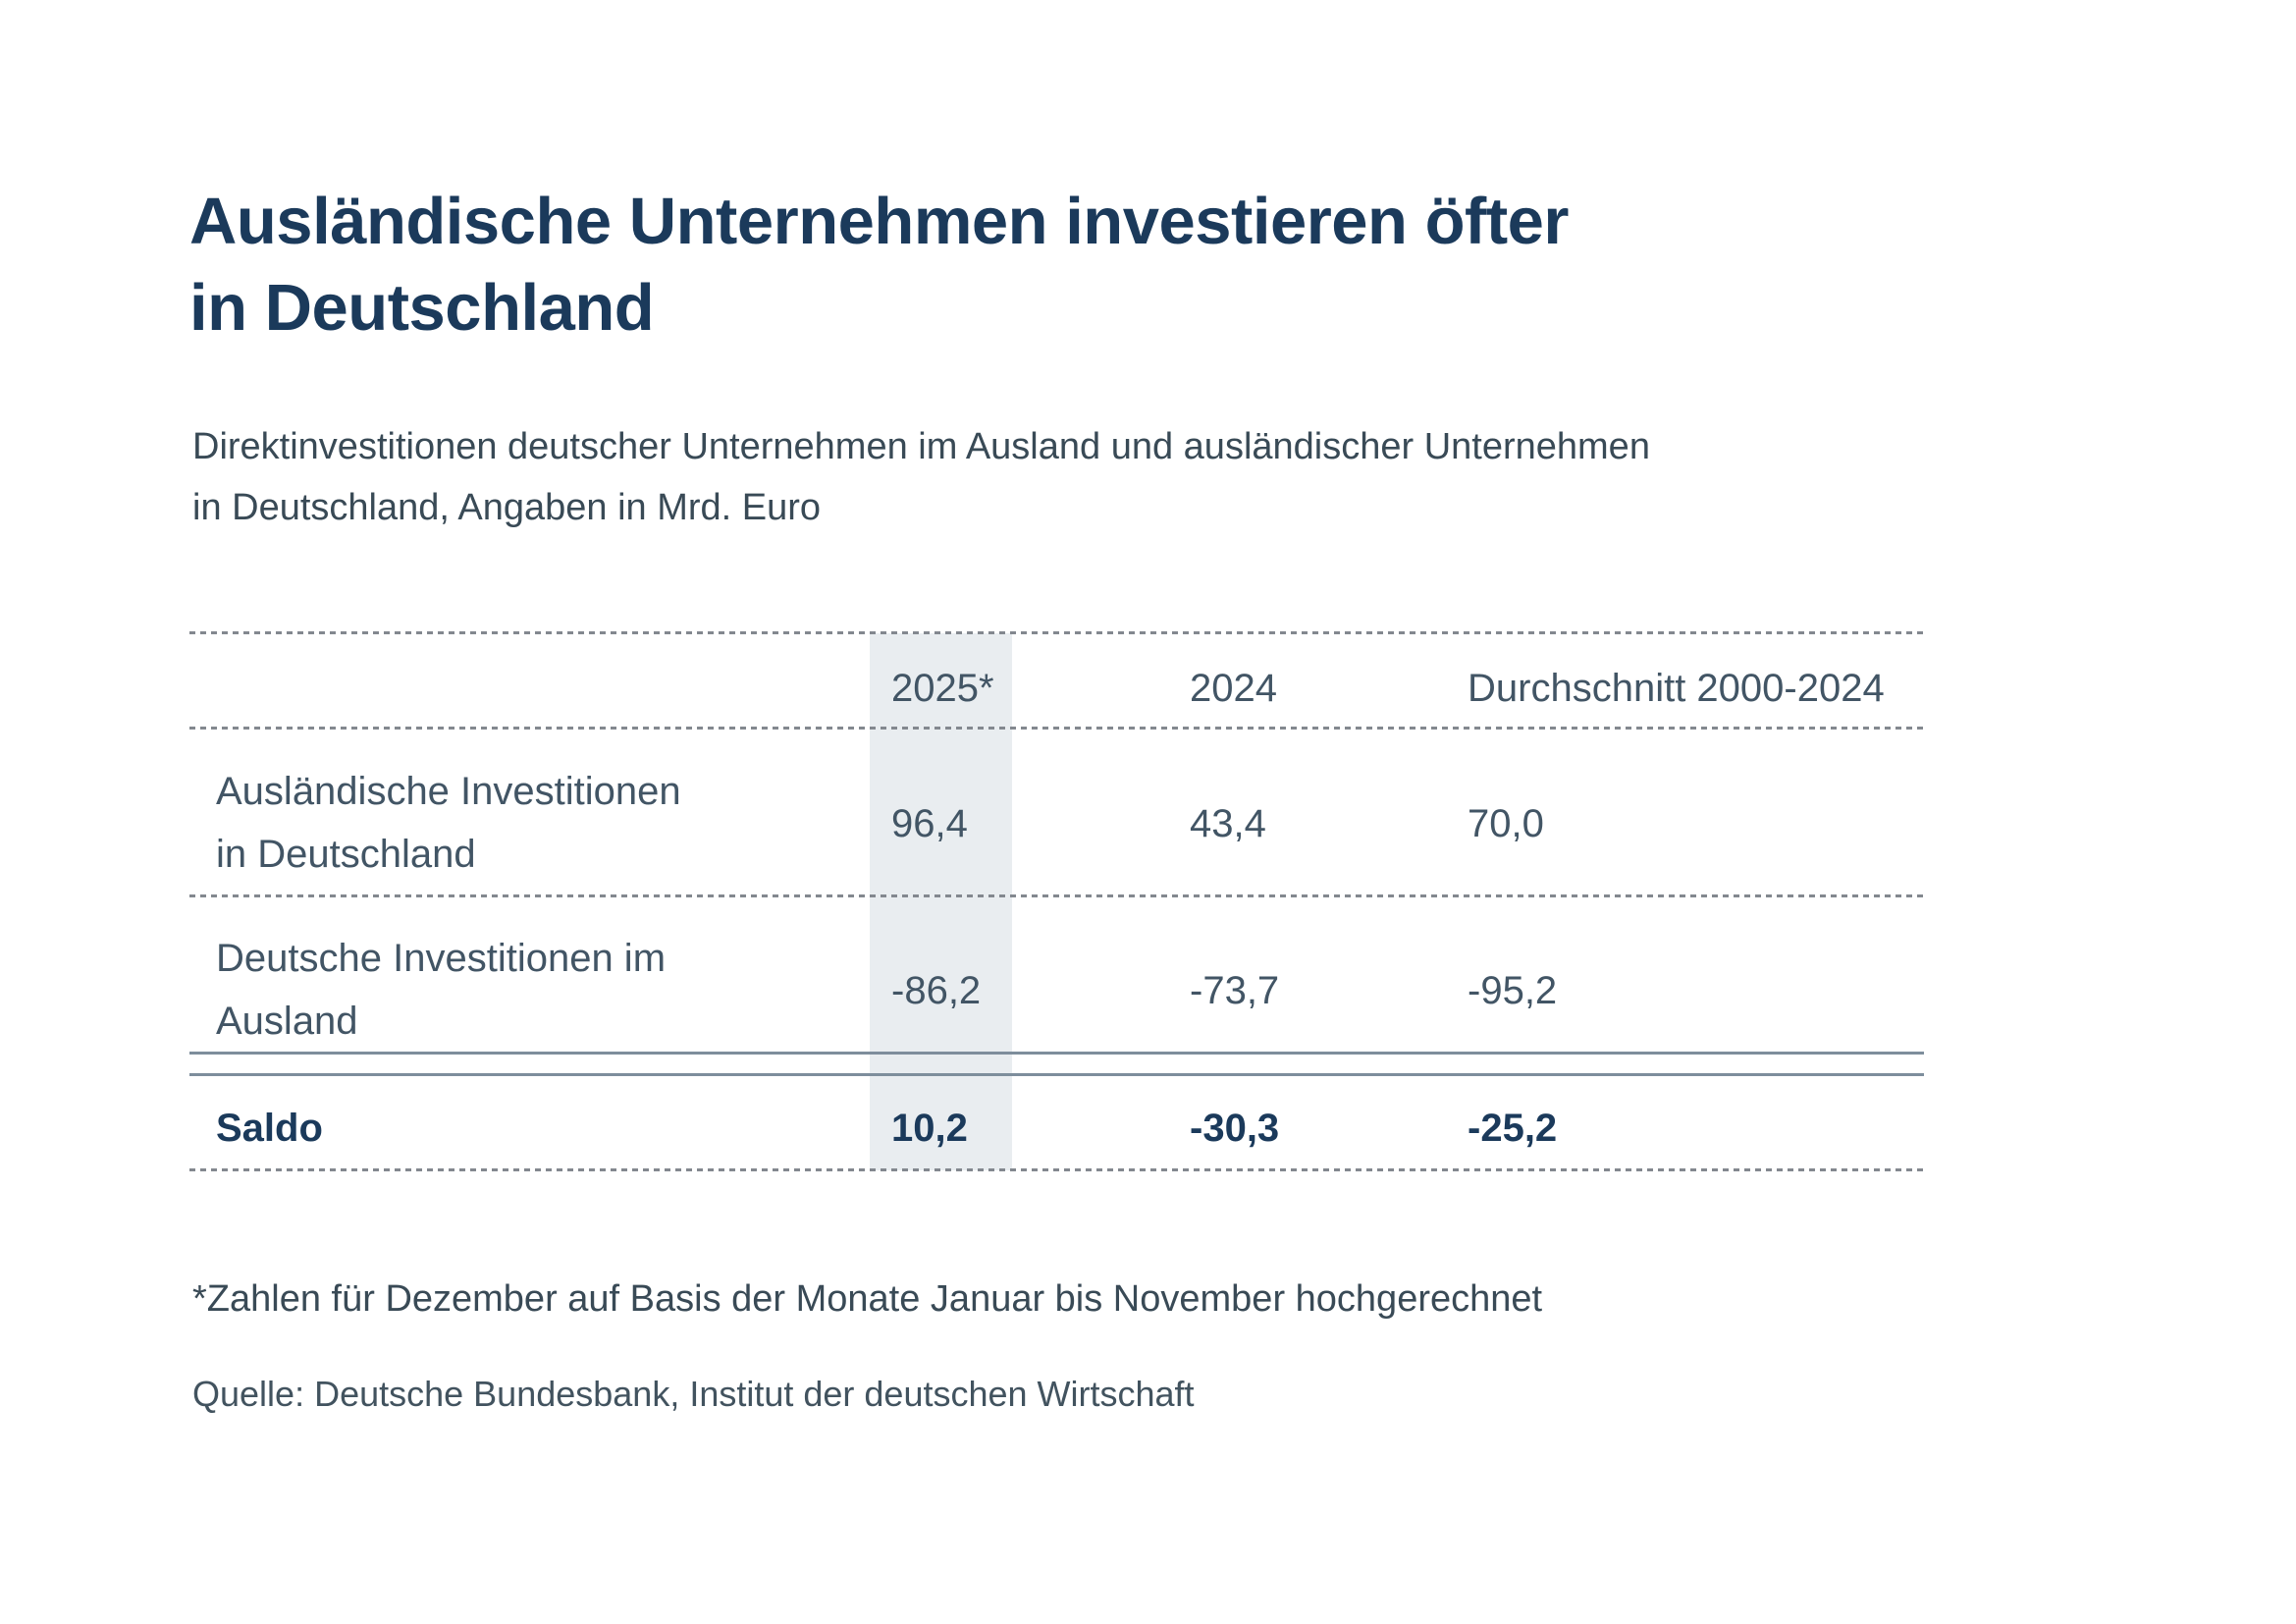  What do you see at coordinates (942, 688) in the screenshot?
I see `column-header-2025: 2025*` at bounding box center [942, 688].